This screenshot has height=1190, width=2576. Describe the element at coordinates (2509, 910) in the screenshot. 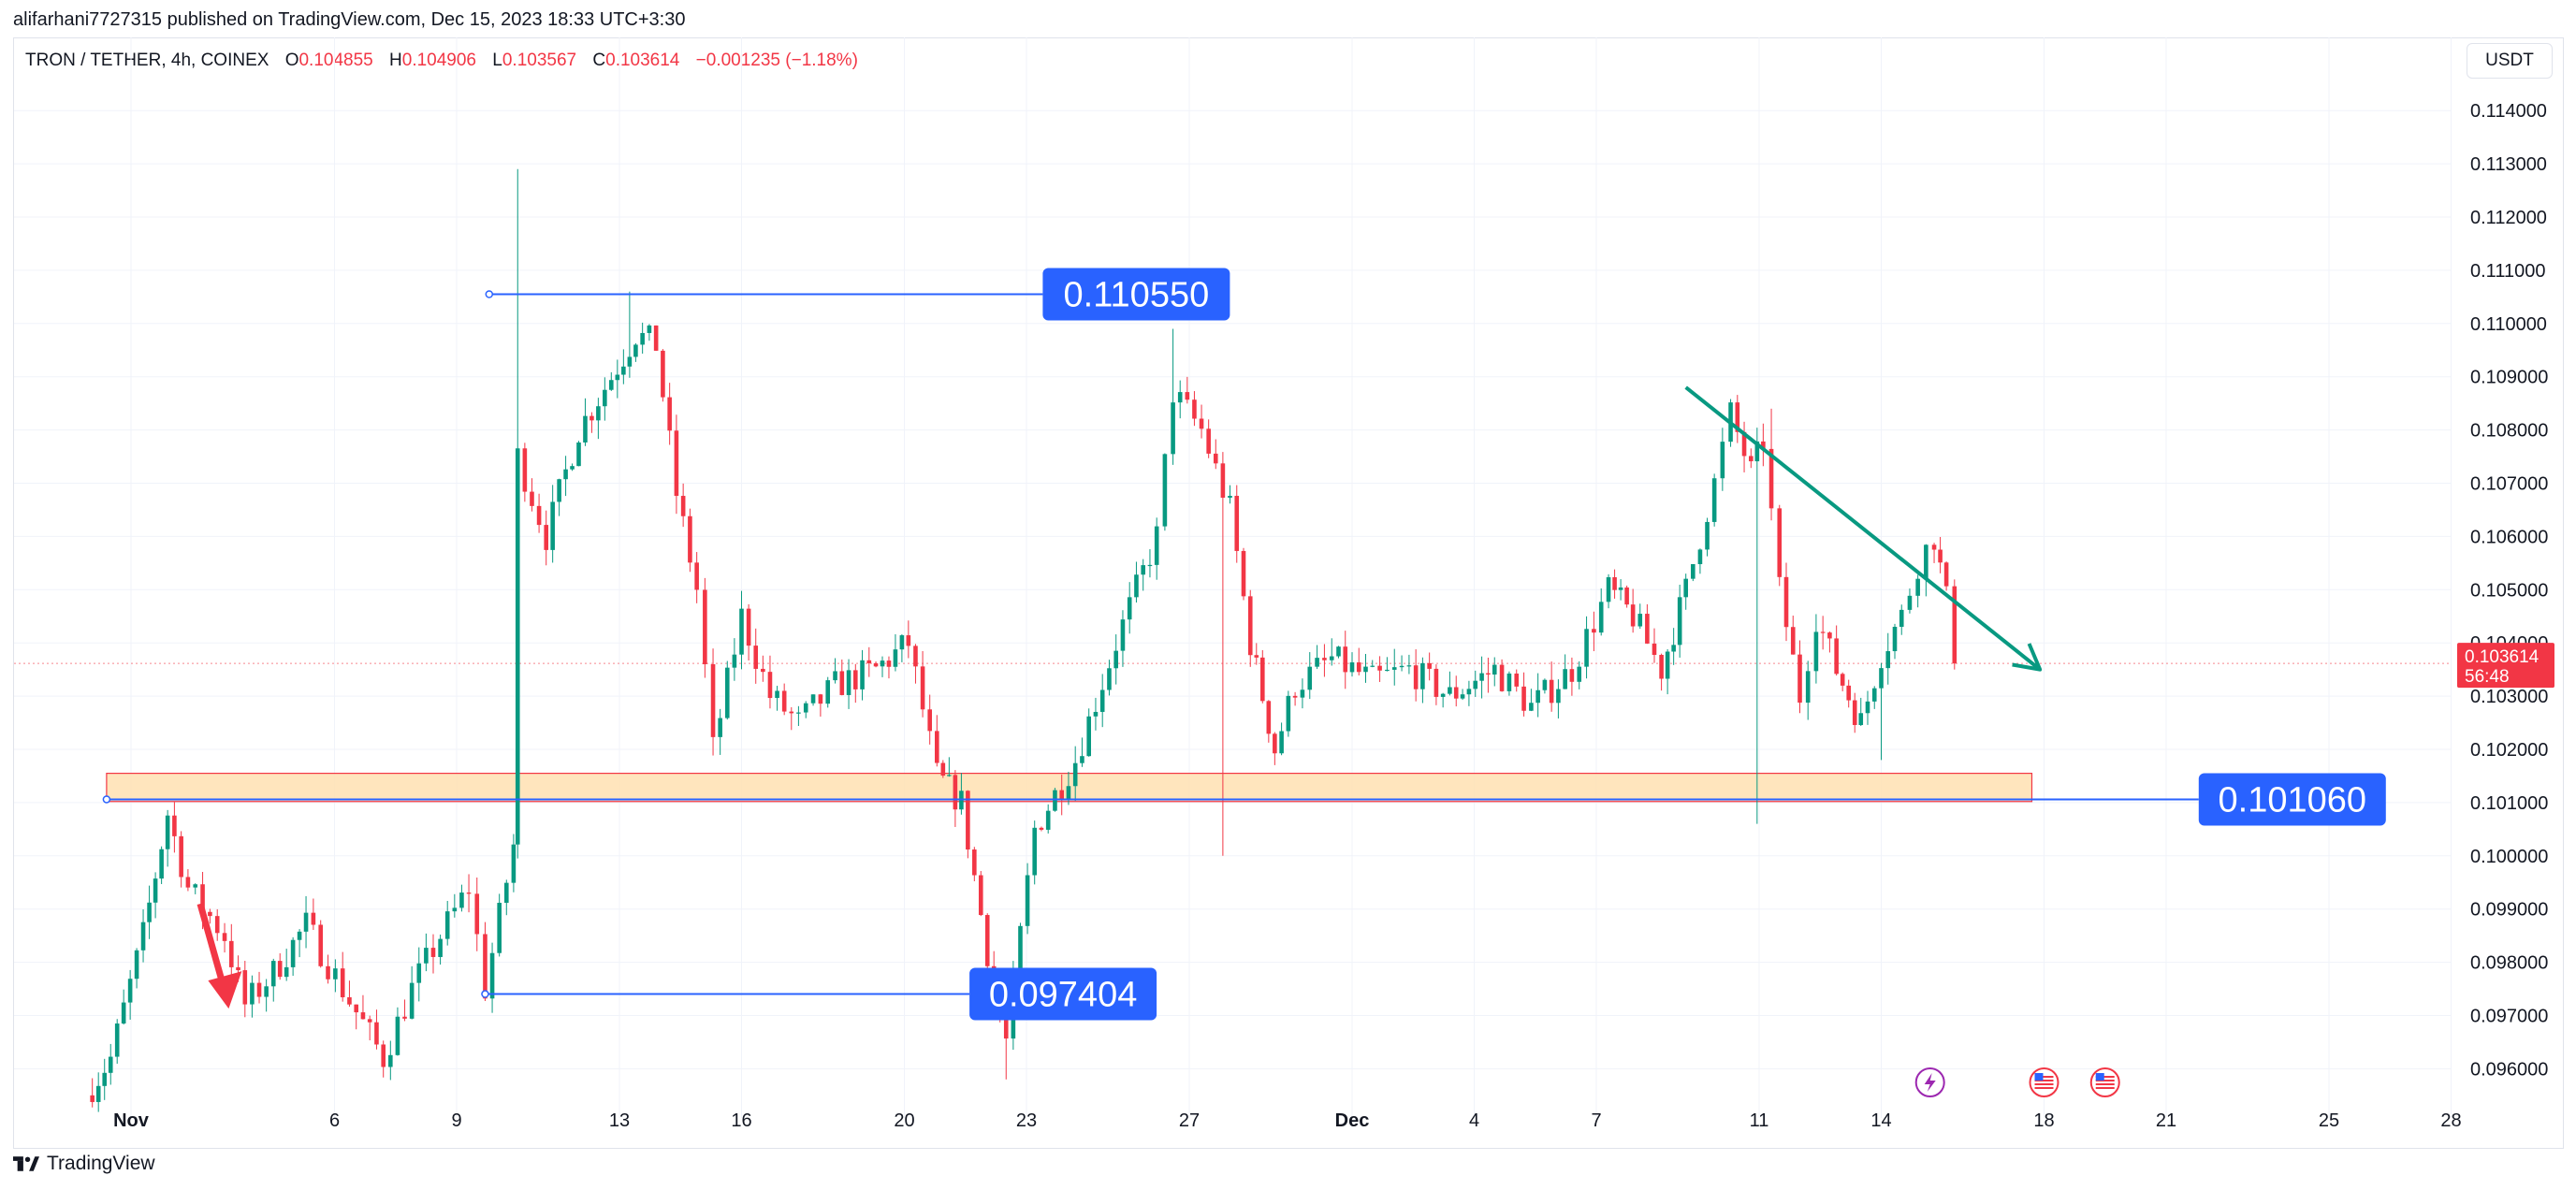

I see `y-tick-label: 0.099000` at that location.